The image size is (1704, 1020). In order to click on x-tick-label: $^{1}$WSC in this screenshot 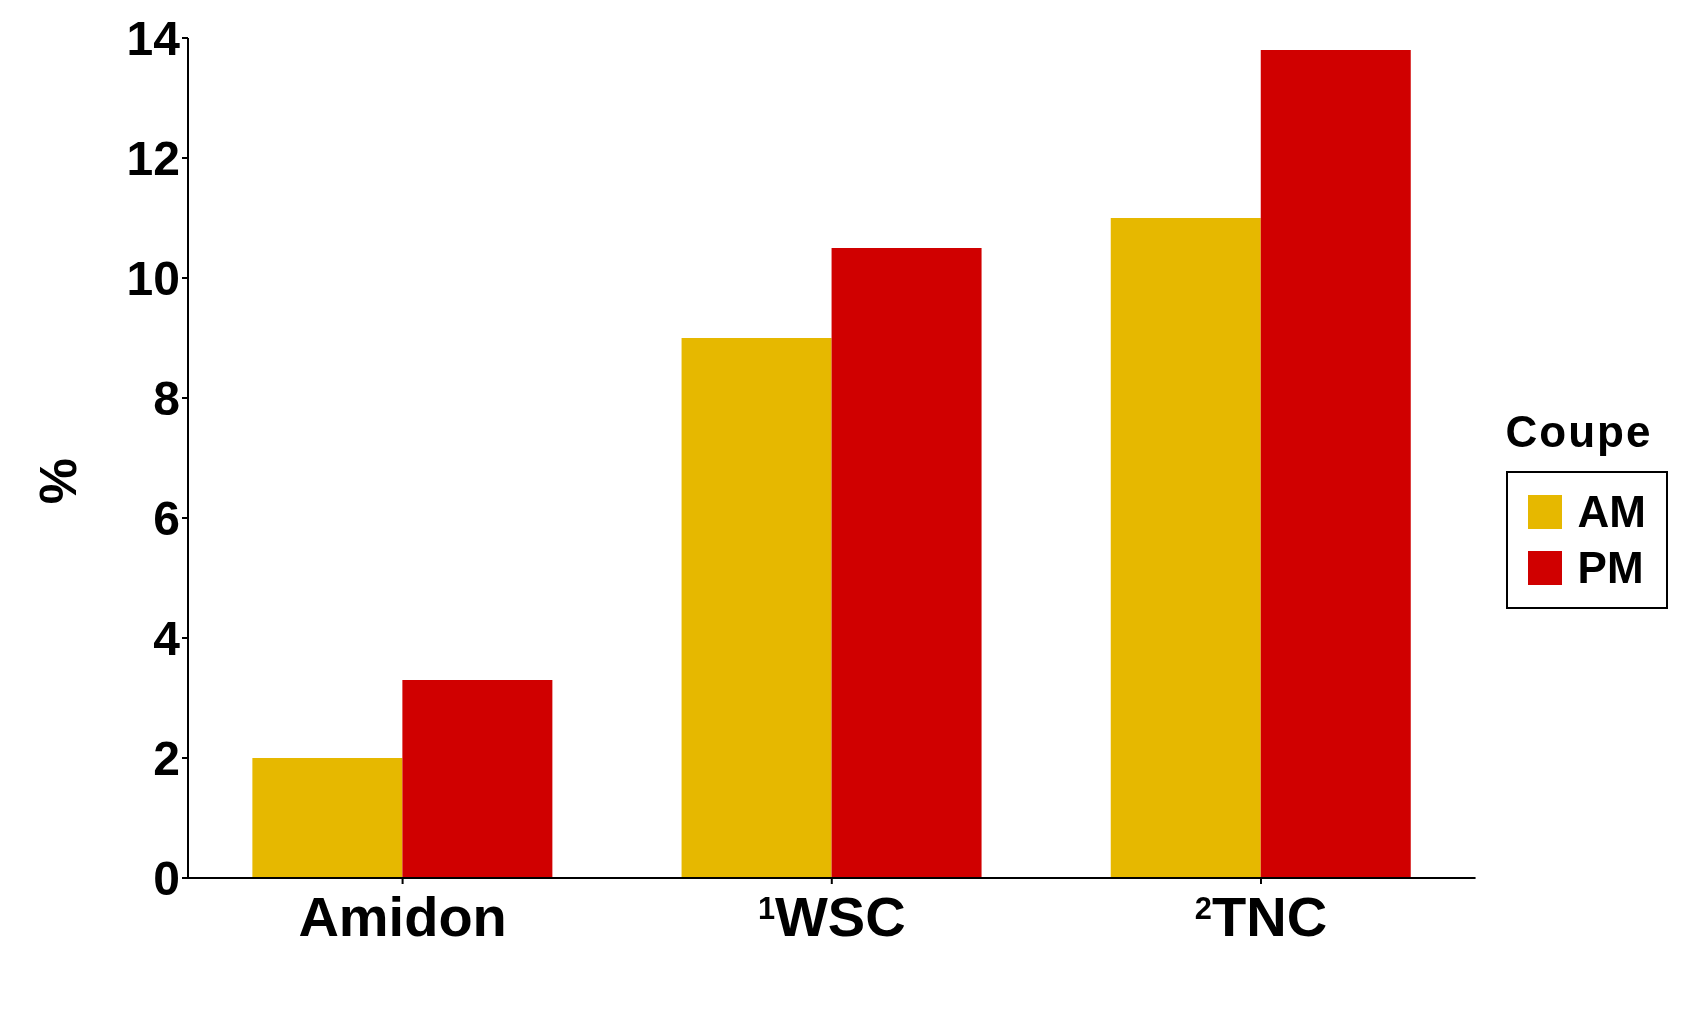, I will do `click(831, 916)`.